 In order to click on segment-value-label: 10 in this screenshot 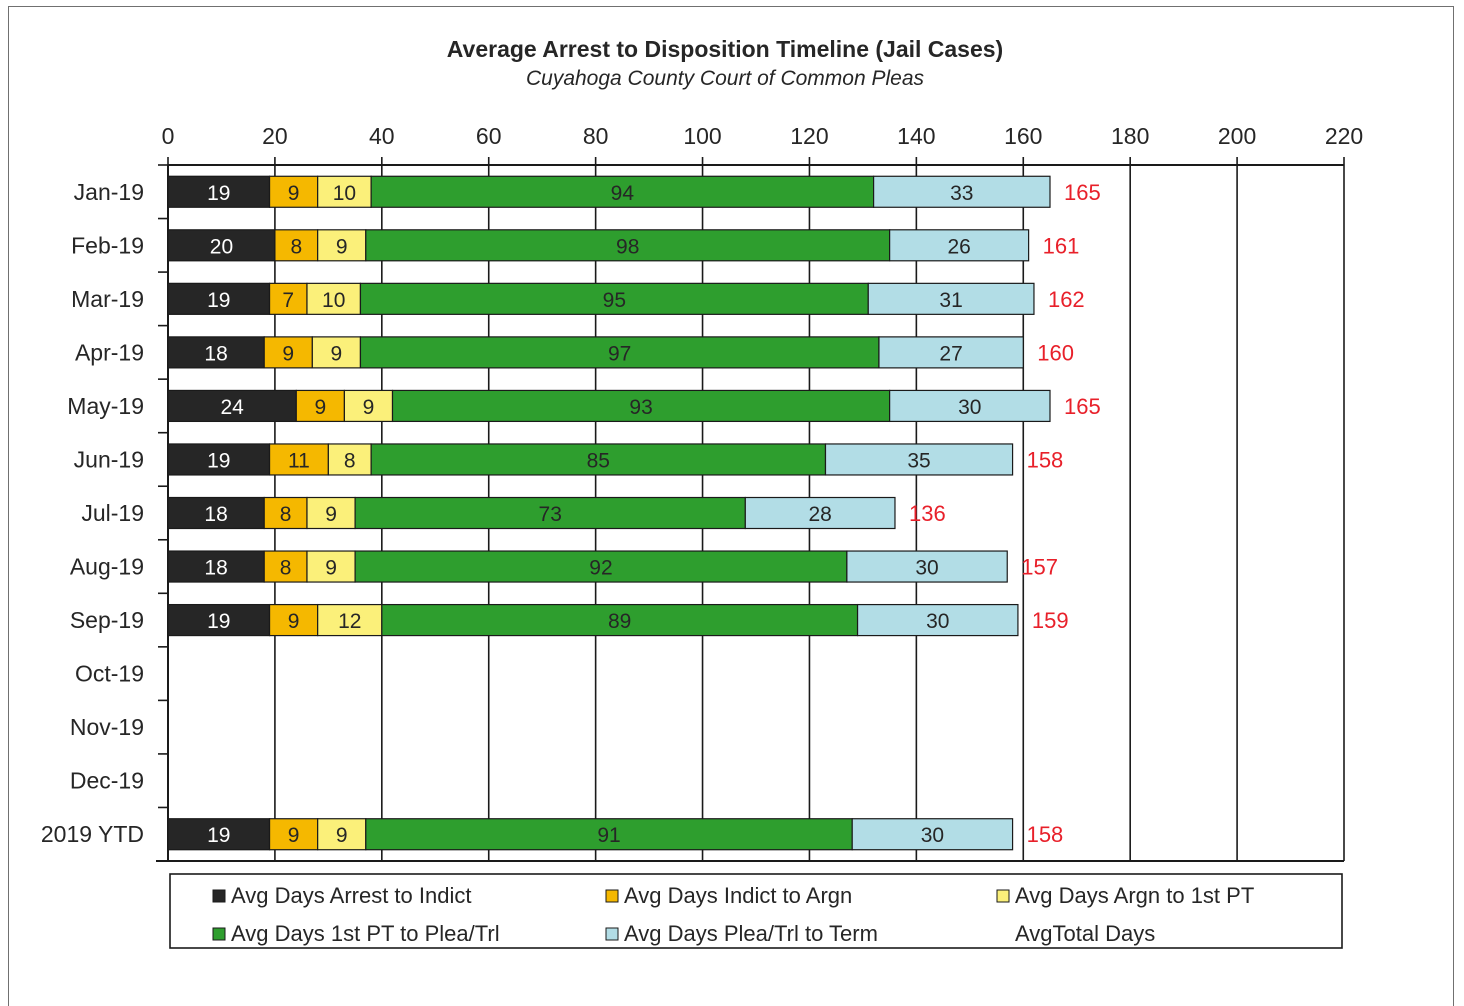, I will do `click(344, 193)`.